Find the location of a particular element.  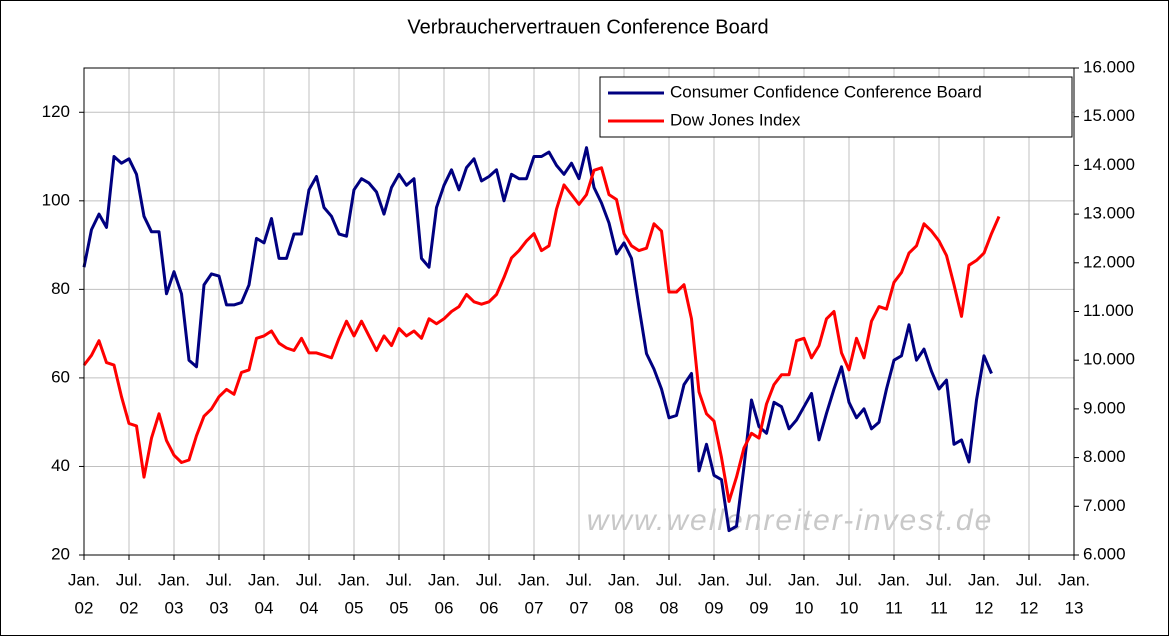

y2-tick-label: 15.000 is located at coordinates (1109, 115).